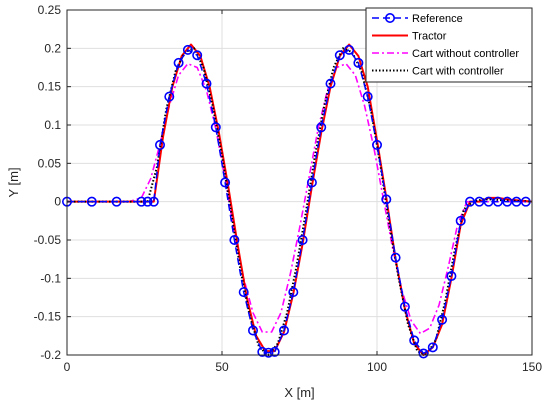 The width and height of the screenshot is (550, 407). Describe the element at coordinates (377, 367) in the screenshot. I see `x-tick-label: 100` at that location.